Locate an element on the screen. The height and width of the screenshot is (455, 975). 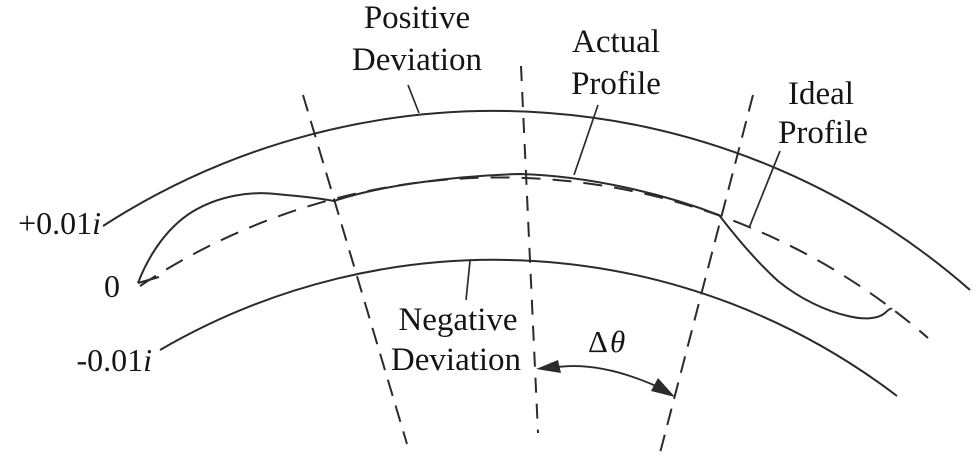
ideal-profile-label-line2: Profile is located at coordinates (823, 133).